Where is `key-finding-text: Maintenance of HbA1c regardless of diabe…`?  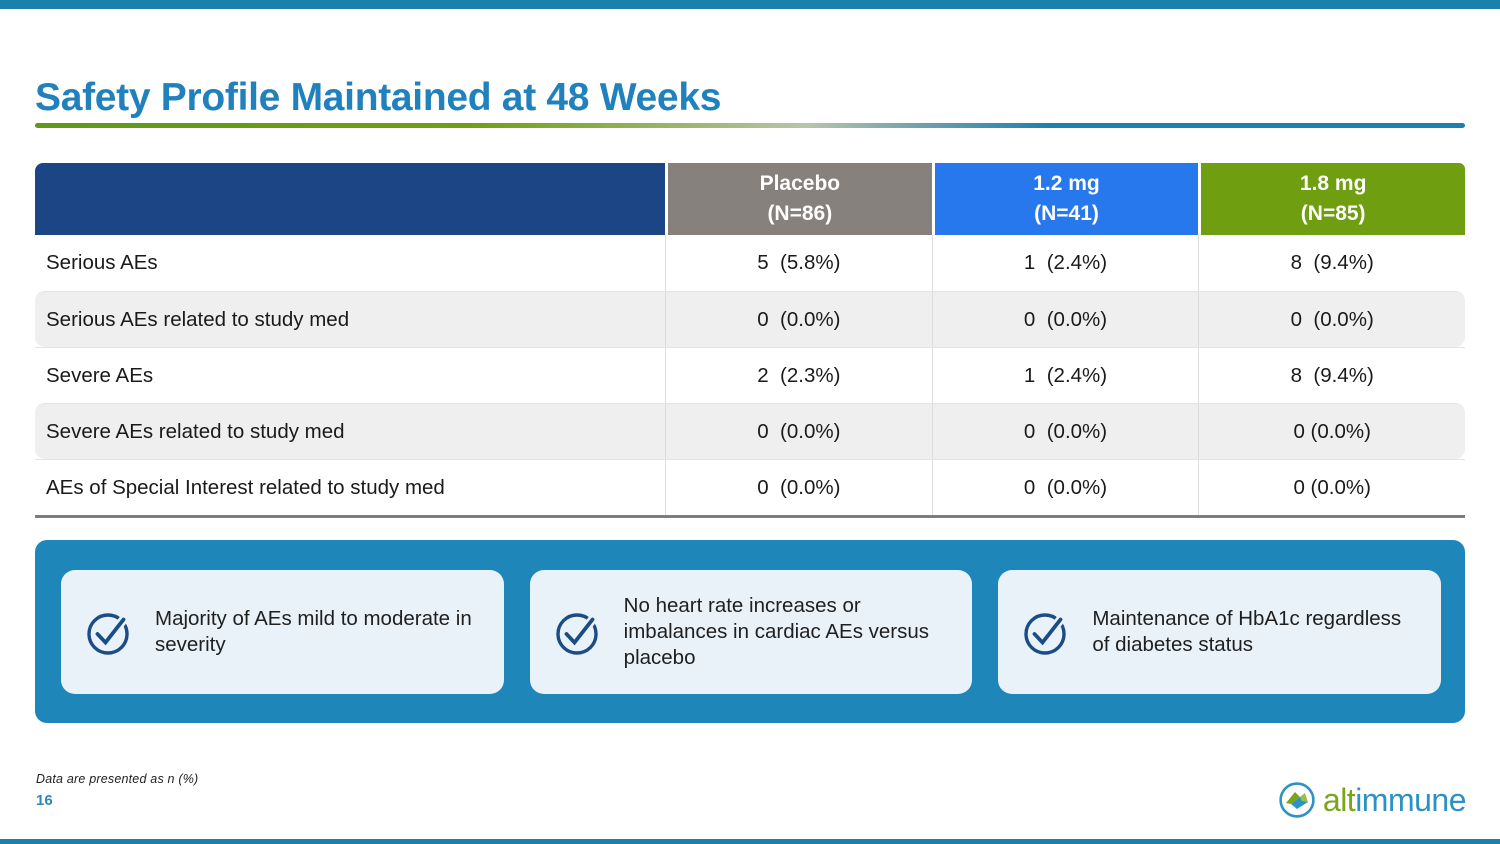 key-finding-text: Maintenance of HbA1c regardless of diabe… is located at coordinates (1247, 631).